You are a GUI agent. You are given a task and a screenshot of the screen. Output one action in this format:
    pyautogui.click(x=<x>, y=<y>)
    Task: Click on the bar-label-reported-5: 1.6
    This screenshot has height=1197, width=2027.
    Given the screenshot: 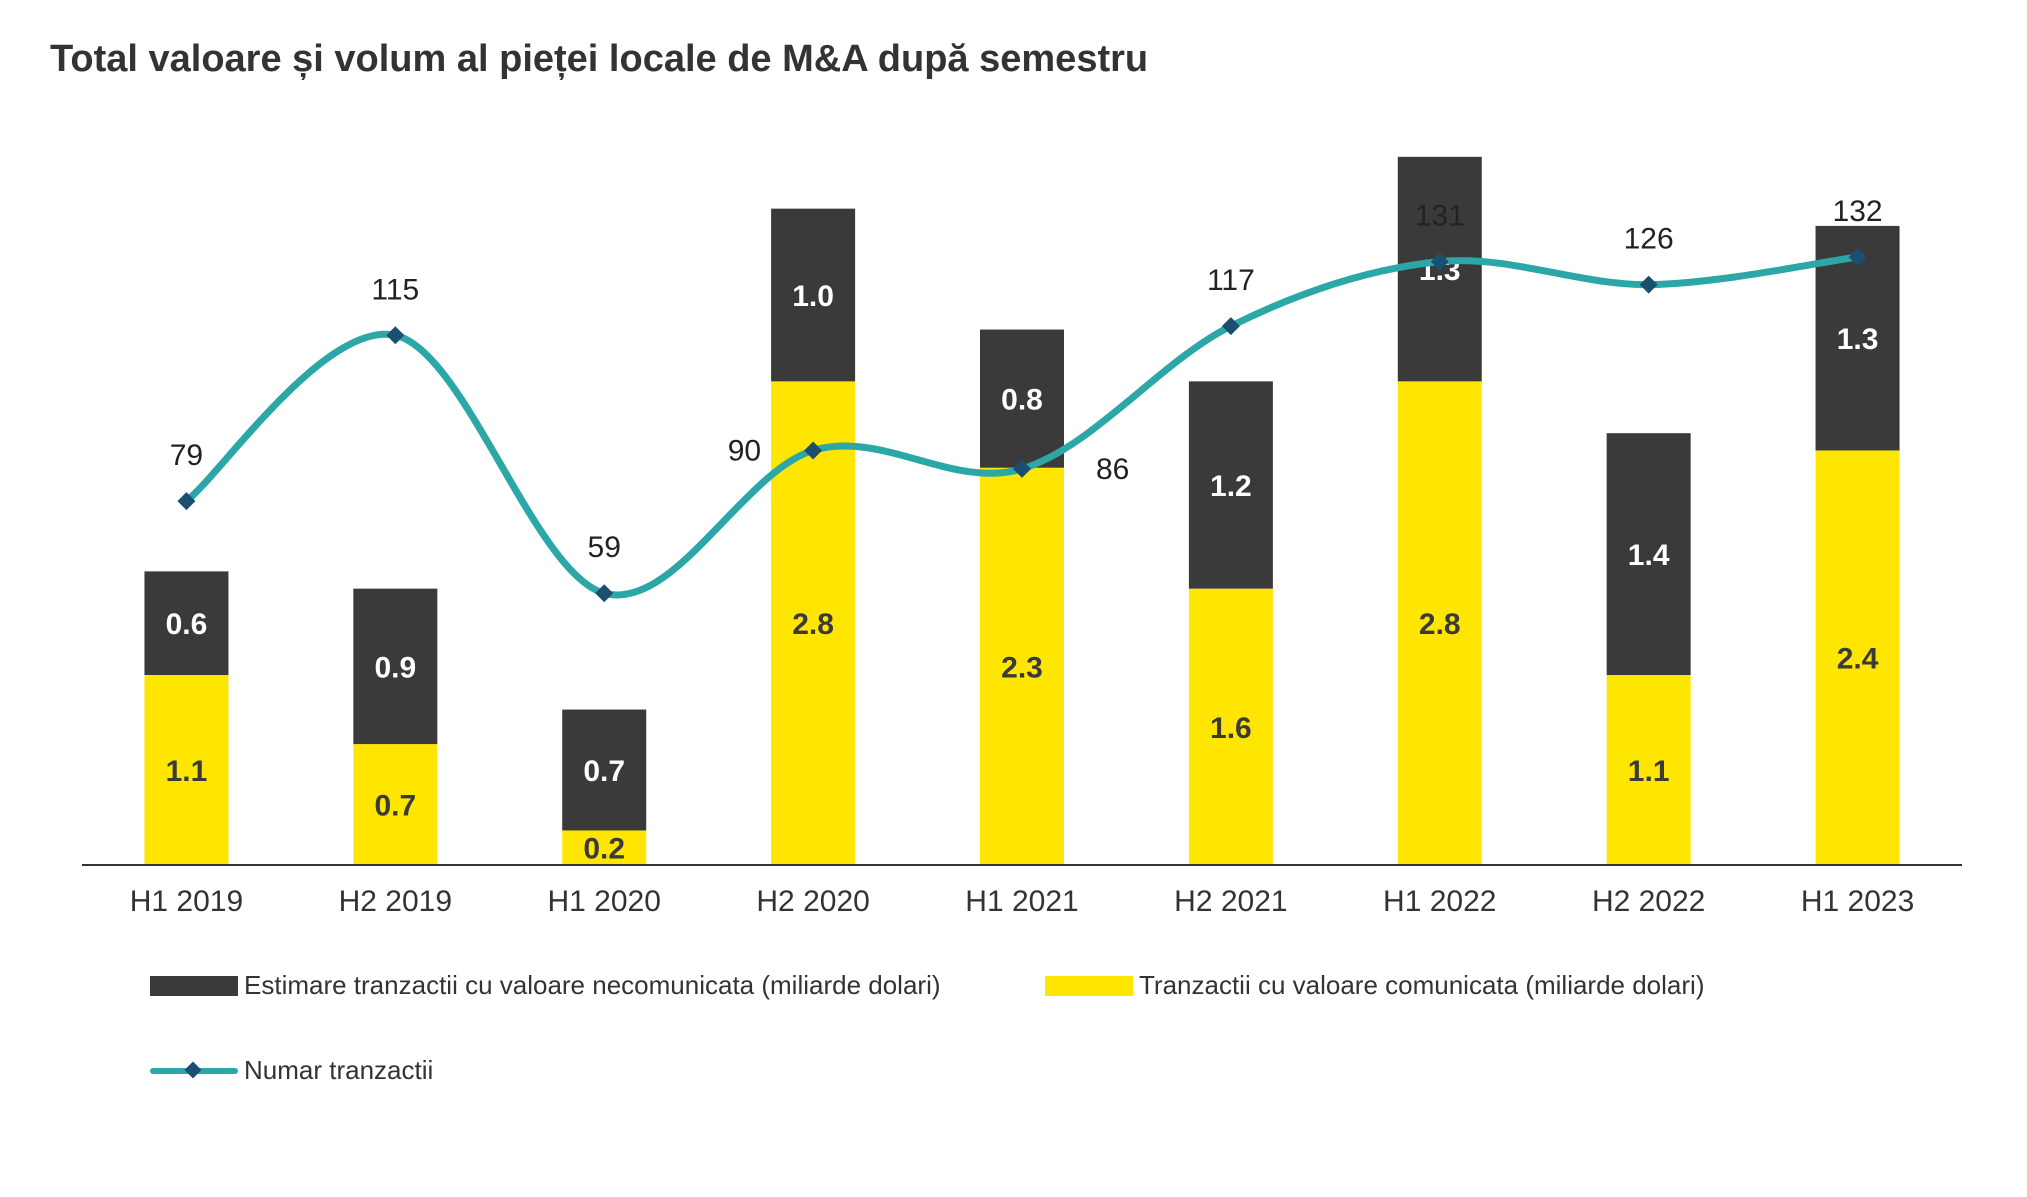 What is the action you would take?
    pyautogui.click(x=1231, y=728)
    